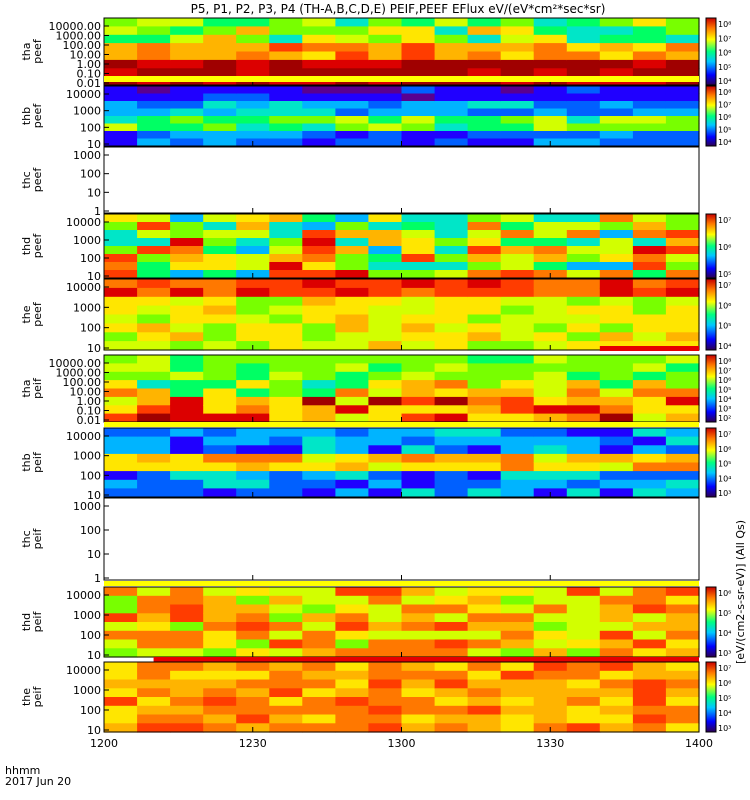  Describe the element at coordinates (90, 174) in the screenshot. I see `y-tick-label: 100` at that location.